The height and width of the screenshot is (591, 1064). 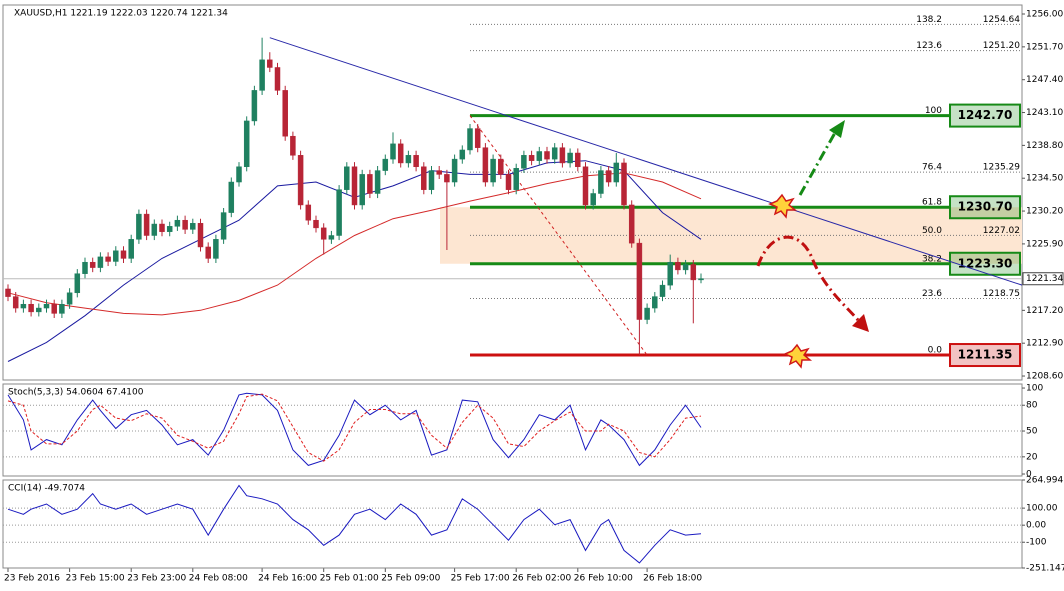 I want to click on fib-level-label: 38.2, so click(x=932, y=259).